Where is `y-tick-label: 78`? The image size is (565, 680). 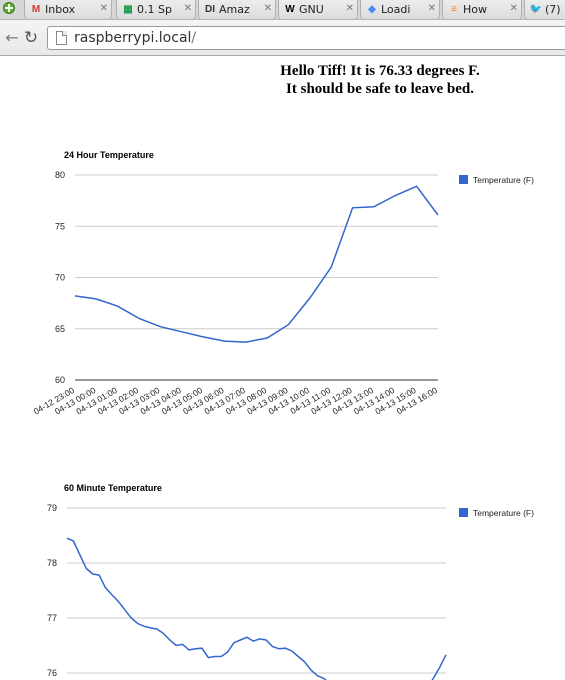
y-tick-label: 78 is located at coordinates (52, 563).